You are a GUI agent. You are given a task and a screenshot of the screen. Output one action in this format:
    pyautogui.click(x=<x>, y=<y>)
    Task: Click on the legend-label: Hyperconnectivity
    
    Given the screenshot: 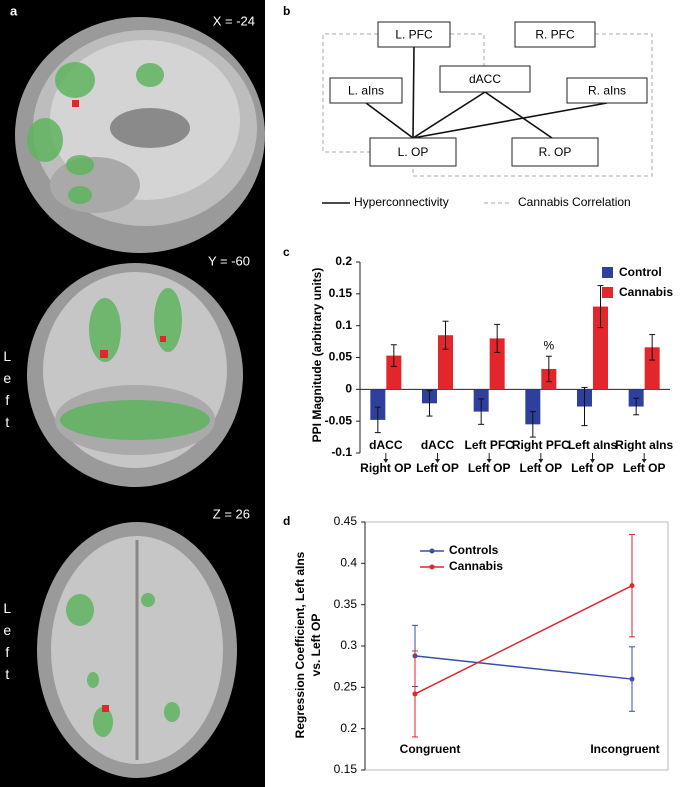 What is the action you would take?
    pyautogui.click(x=401, y=202)
    